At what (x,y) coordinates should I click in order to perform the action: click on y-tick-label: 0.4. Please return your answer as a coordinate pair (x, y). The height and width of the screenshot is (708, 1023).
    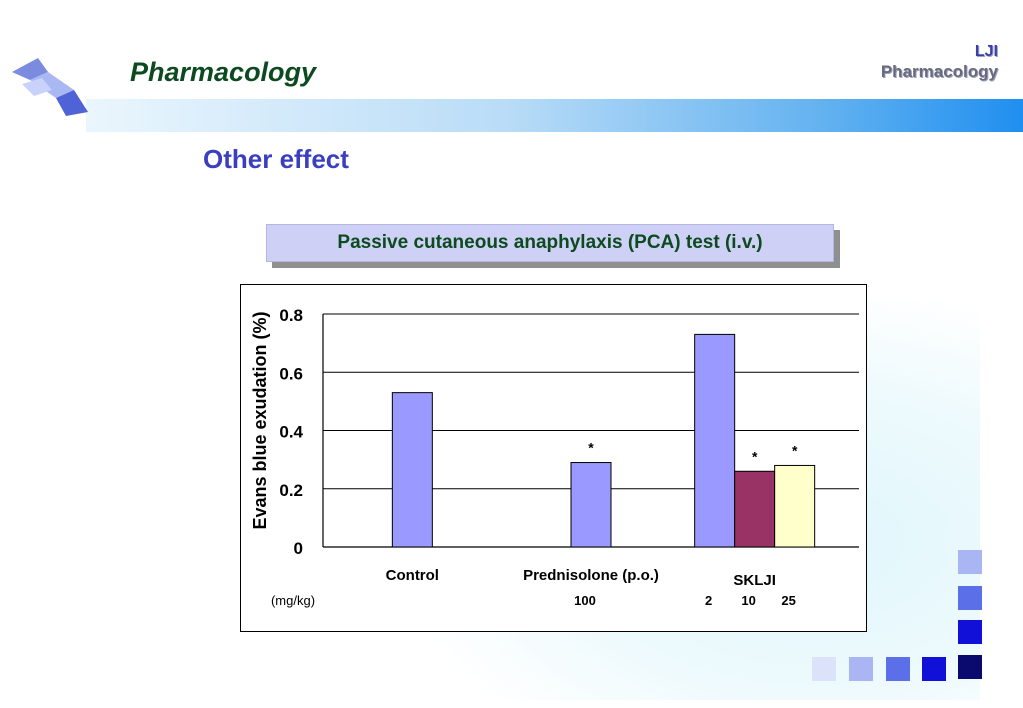
    Looking at the image, I should click on (291, 432).